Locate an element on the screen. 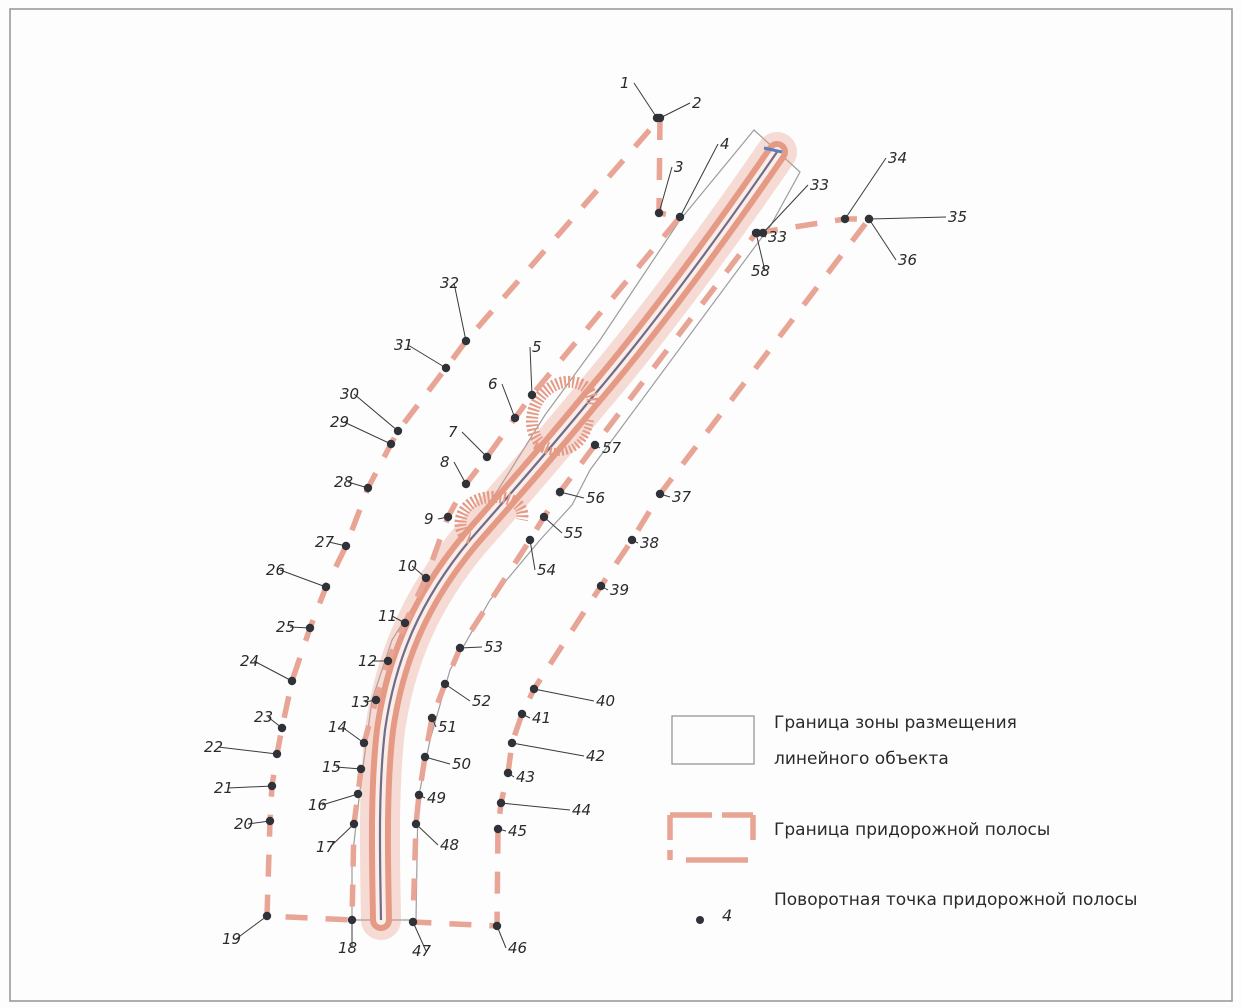 The width and height of the screenshot is (1241, 1008). turning-point: 55 is located at coordinates (561, 527).